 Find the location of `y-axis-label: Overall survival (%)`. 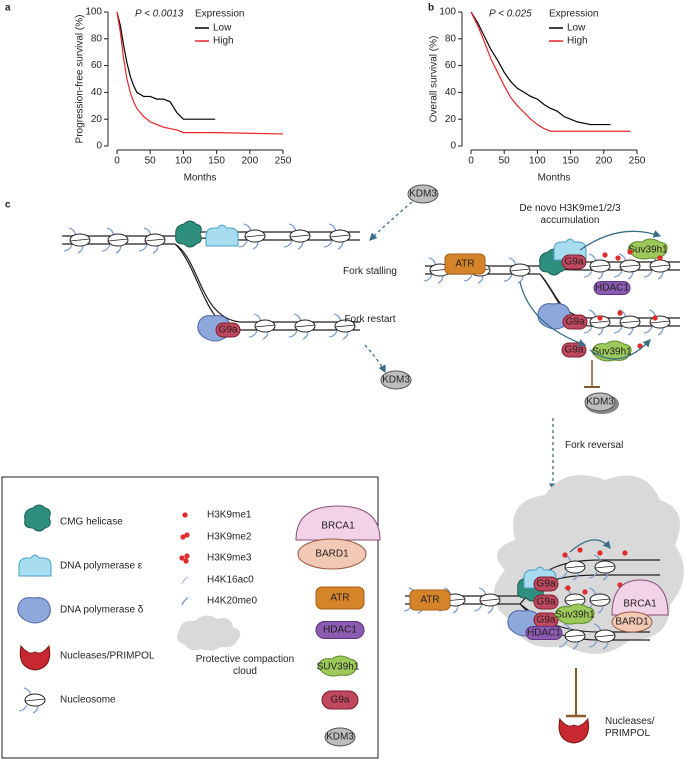

y-axis-label: Overall survival (%) is located at coordinates (434, 79).